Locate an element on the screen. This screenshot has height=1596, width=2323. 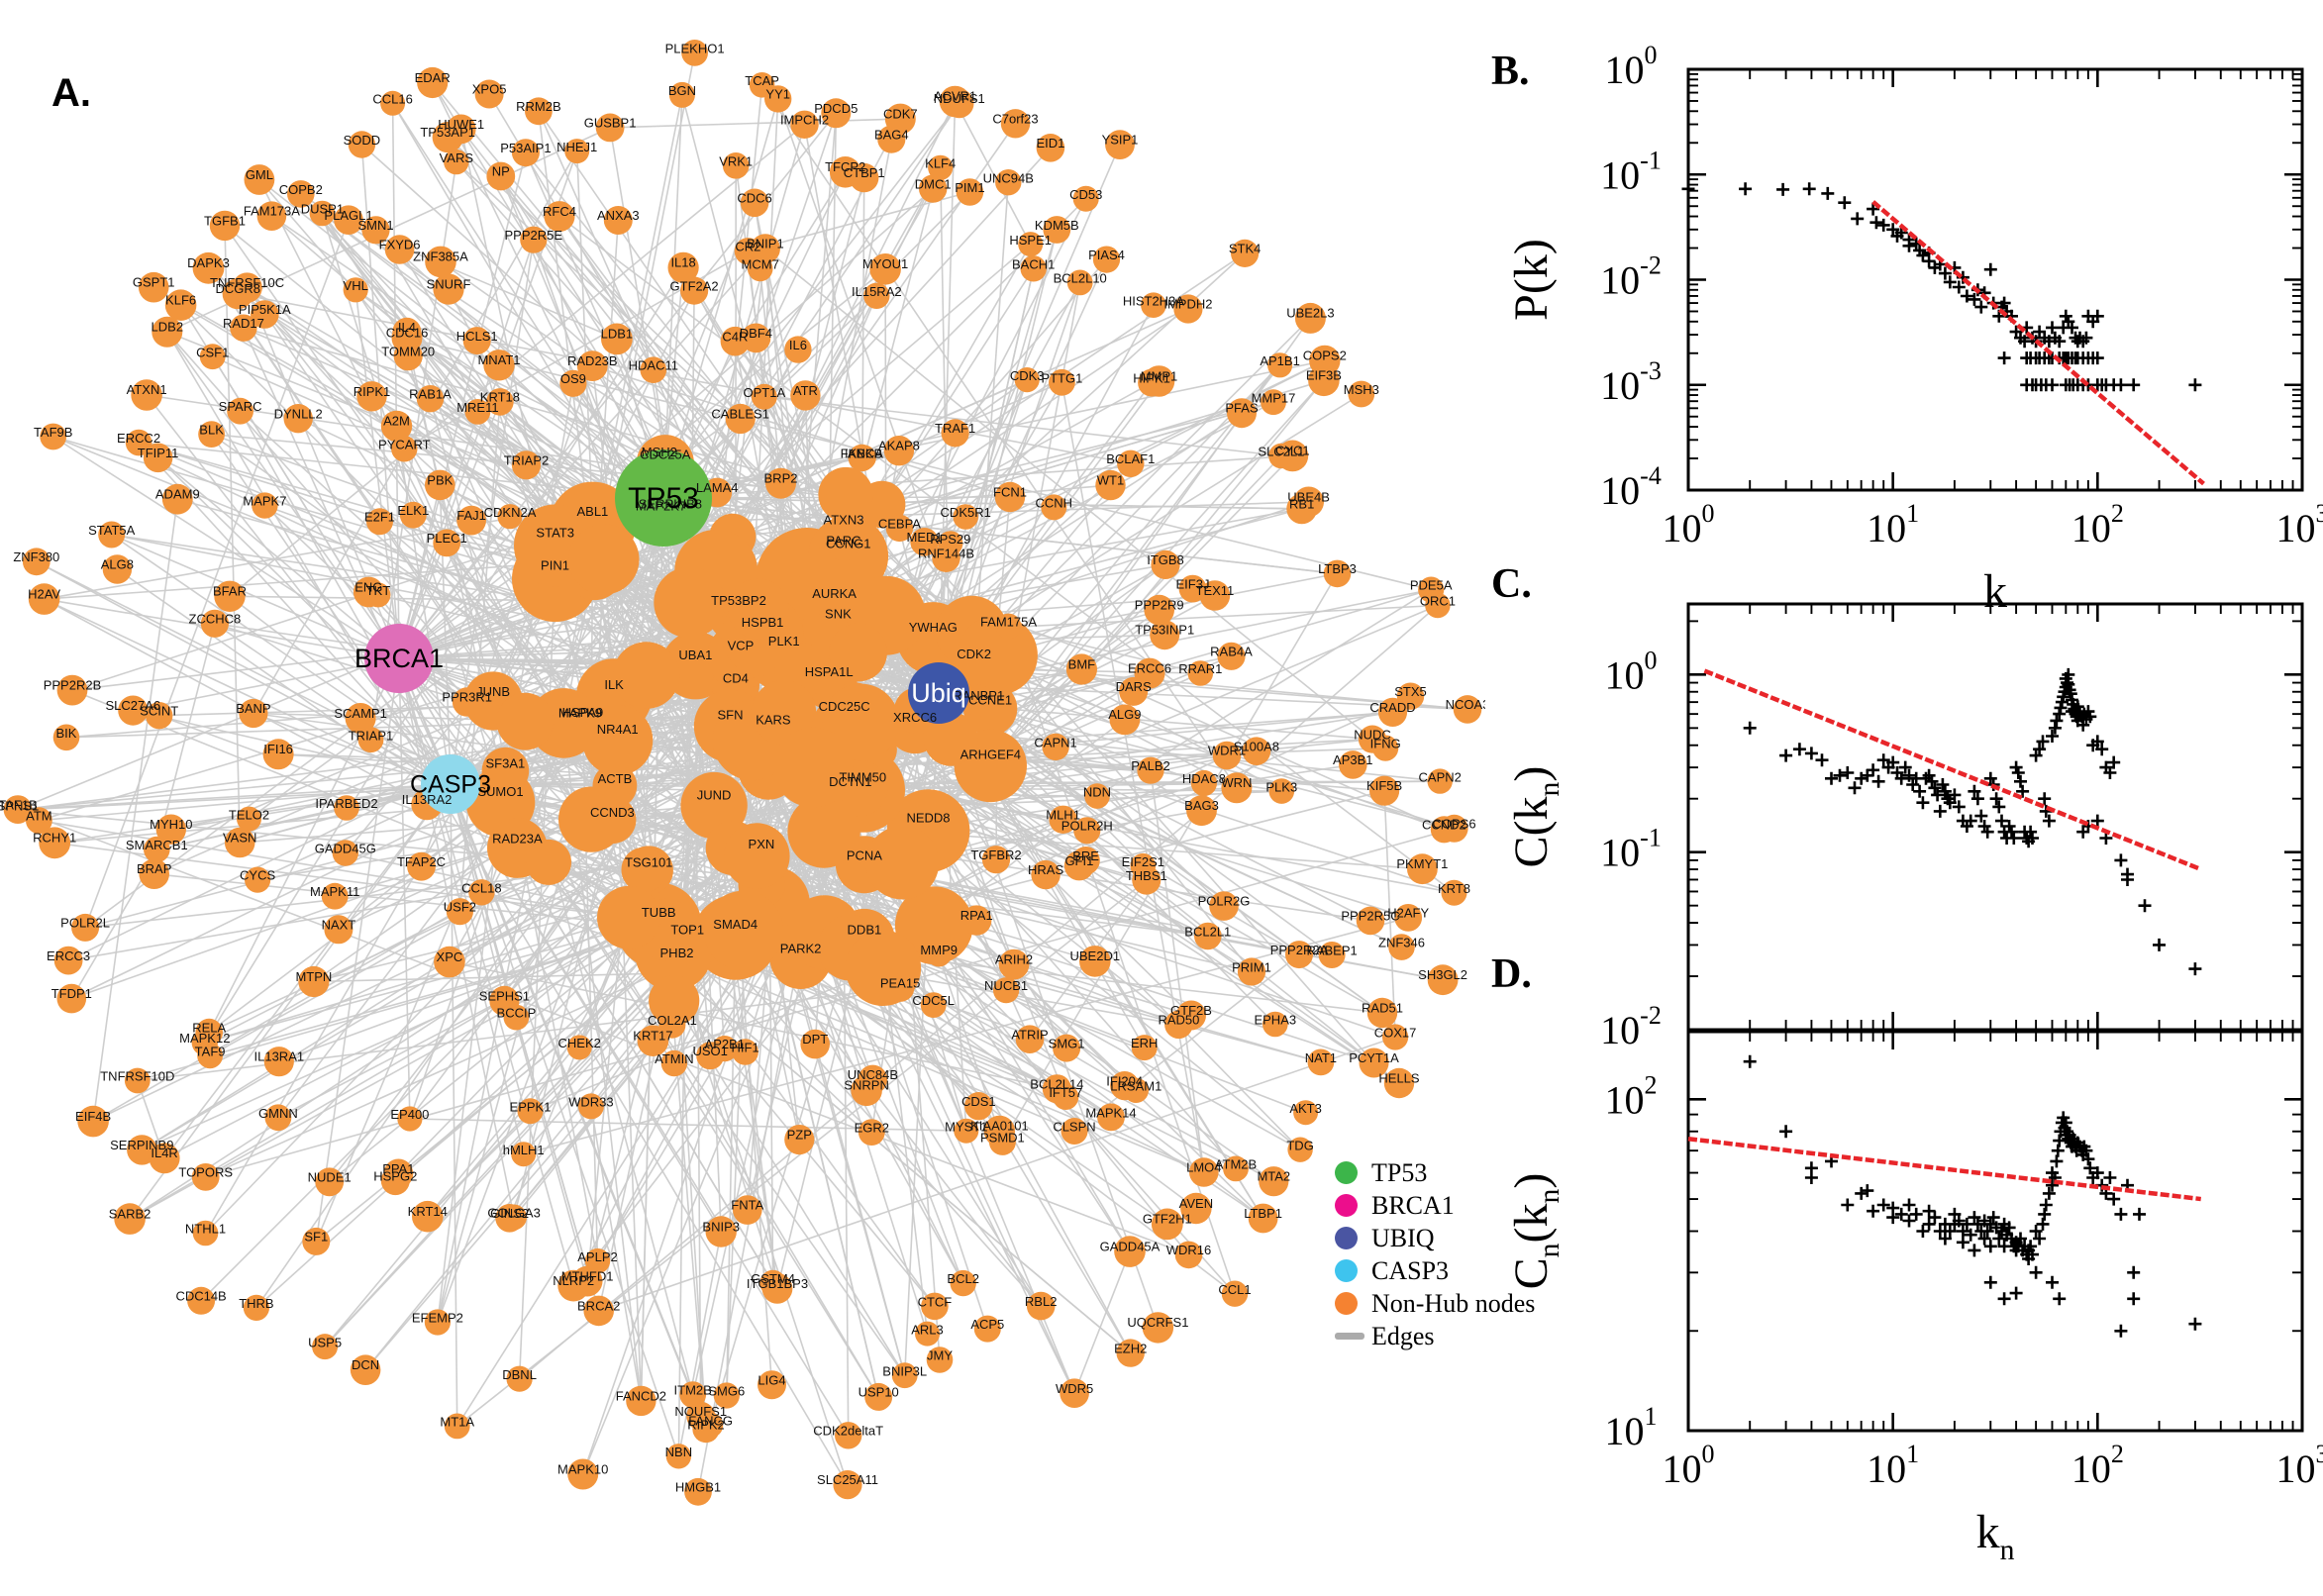
node-label: TOPORS is located at coordinates (205, 1172).